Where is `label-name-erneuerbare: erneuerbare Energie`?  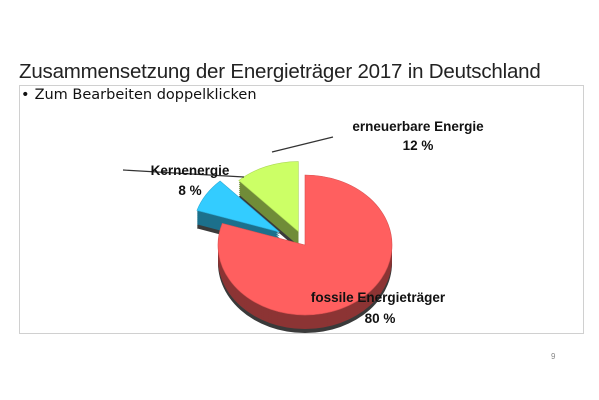 label-name-erneuerbare: erneuerbare Energie is located at coordinates (418, 126).